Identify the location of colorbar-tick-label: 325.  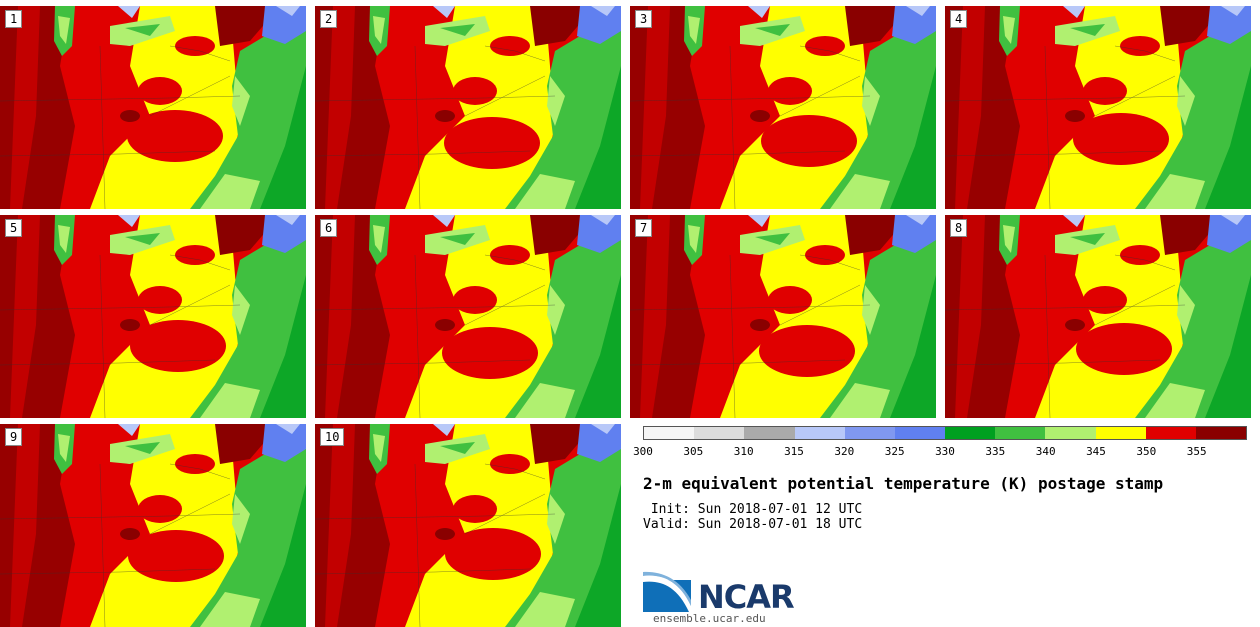
(894, 451).